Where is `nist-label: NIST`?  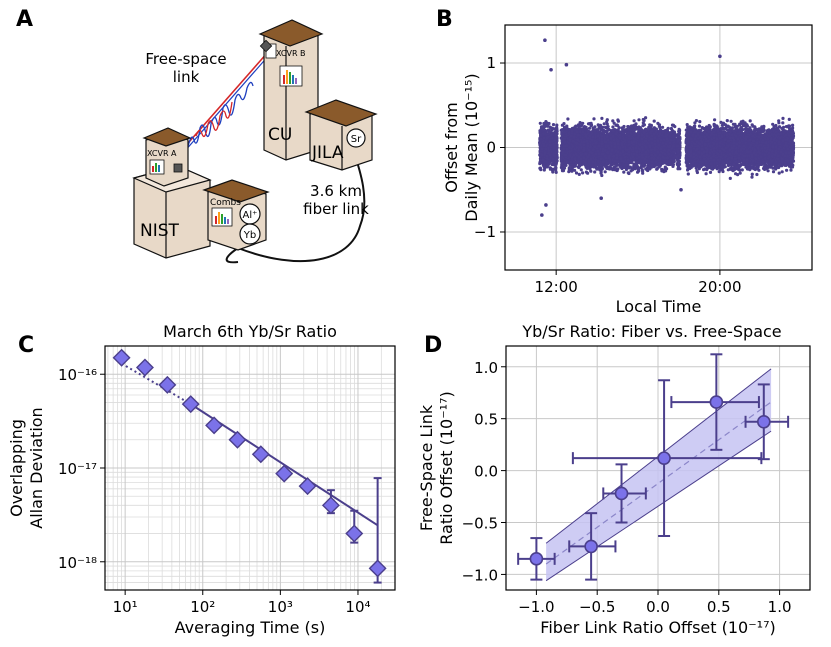 nist-label: NIST is located at coordinates (160, 231).